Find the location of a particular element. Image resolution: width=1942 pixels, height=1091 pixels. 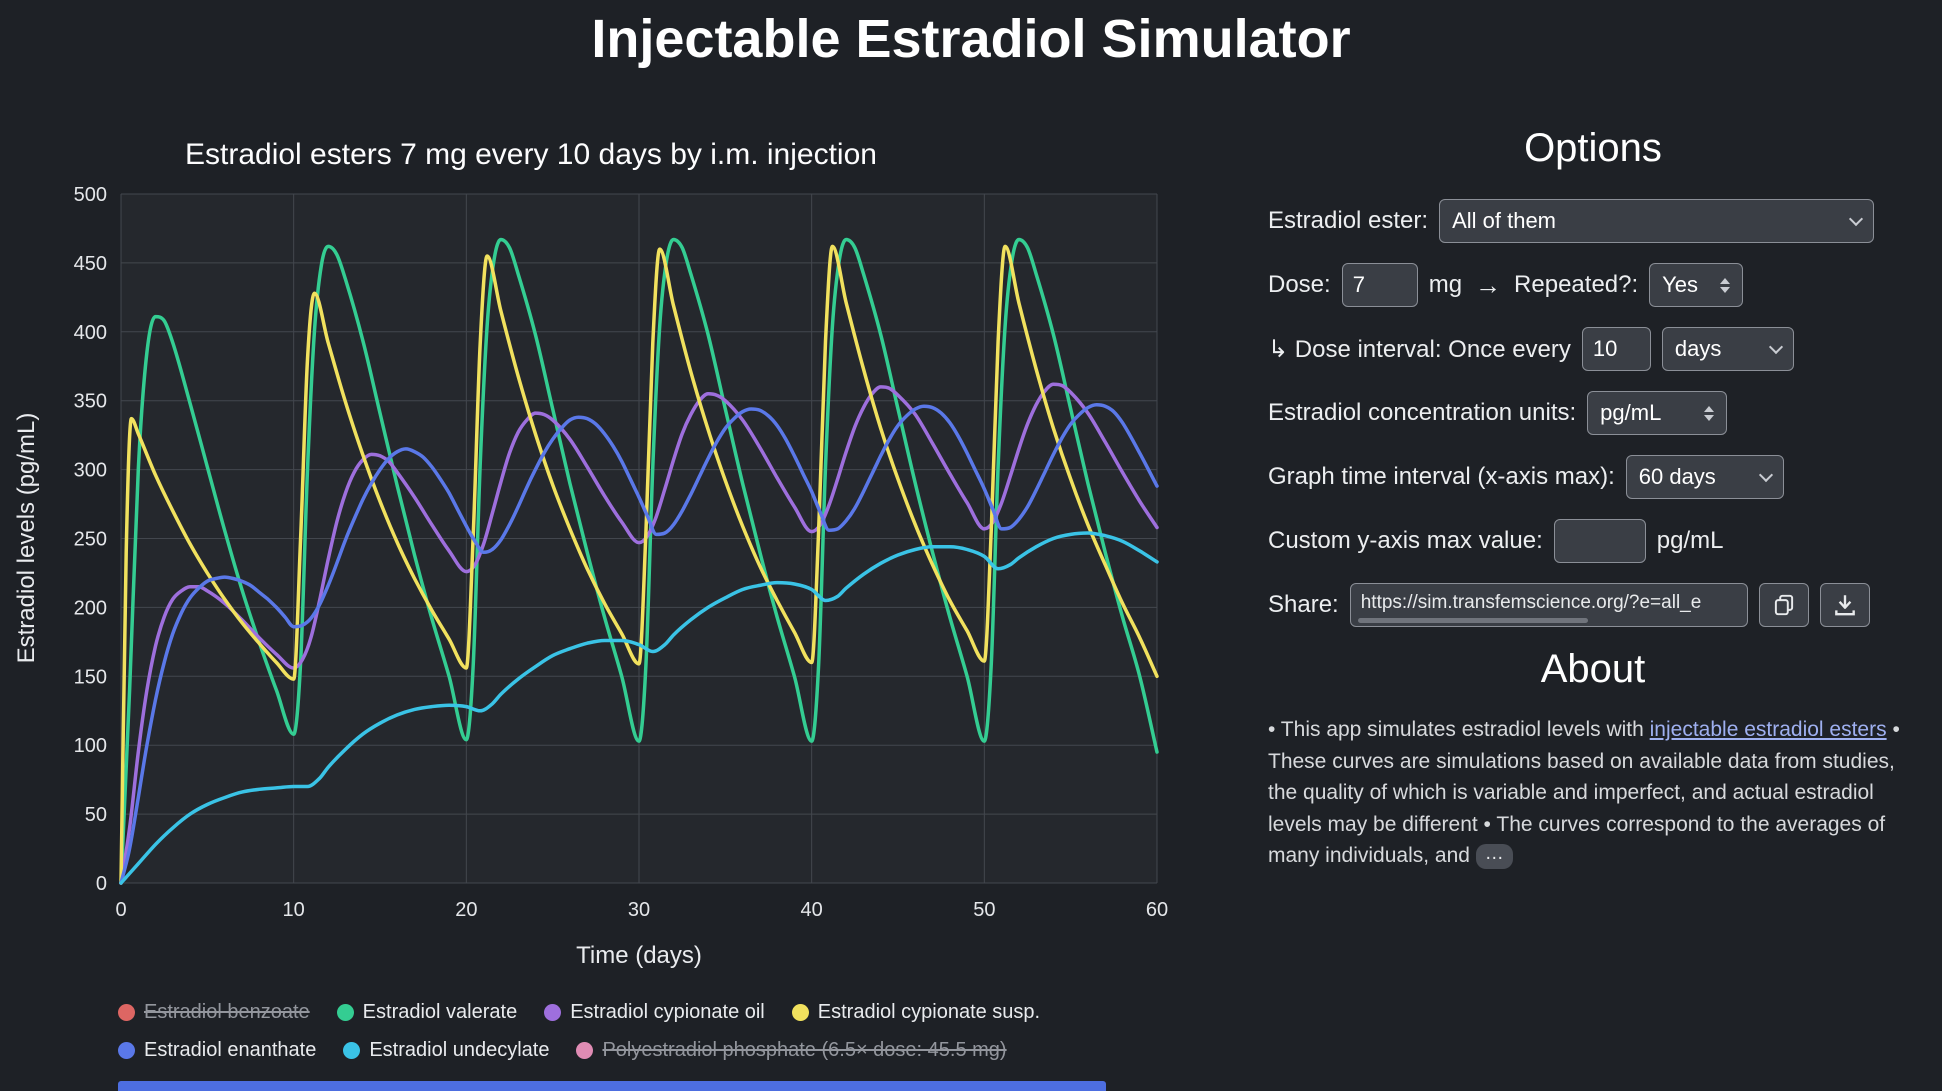

y-tick-label: 100 is located at coordinates (90, 746).